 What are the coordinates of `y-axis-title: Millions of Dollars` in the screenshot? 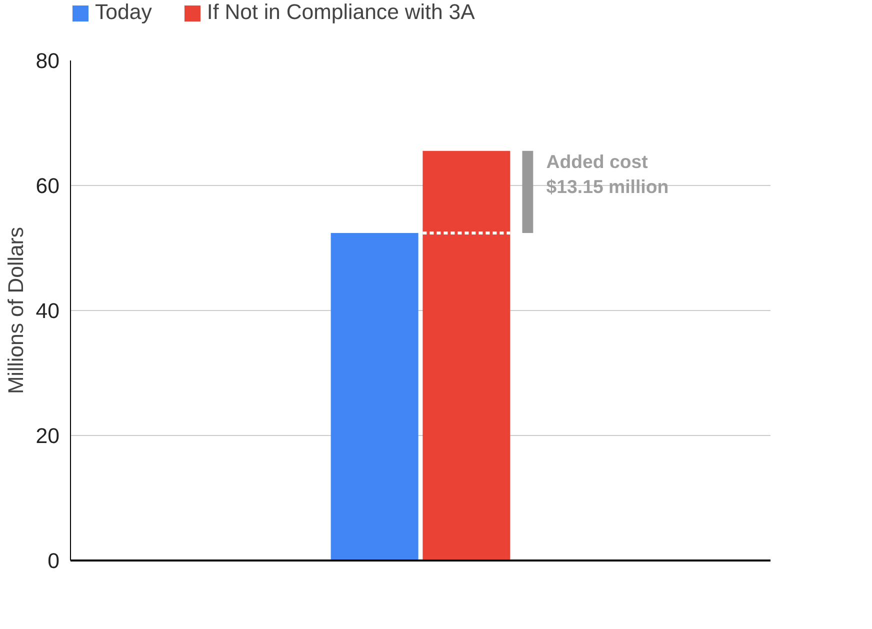 It's located at (16, 310).